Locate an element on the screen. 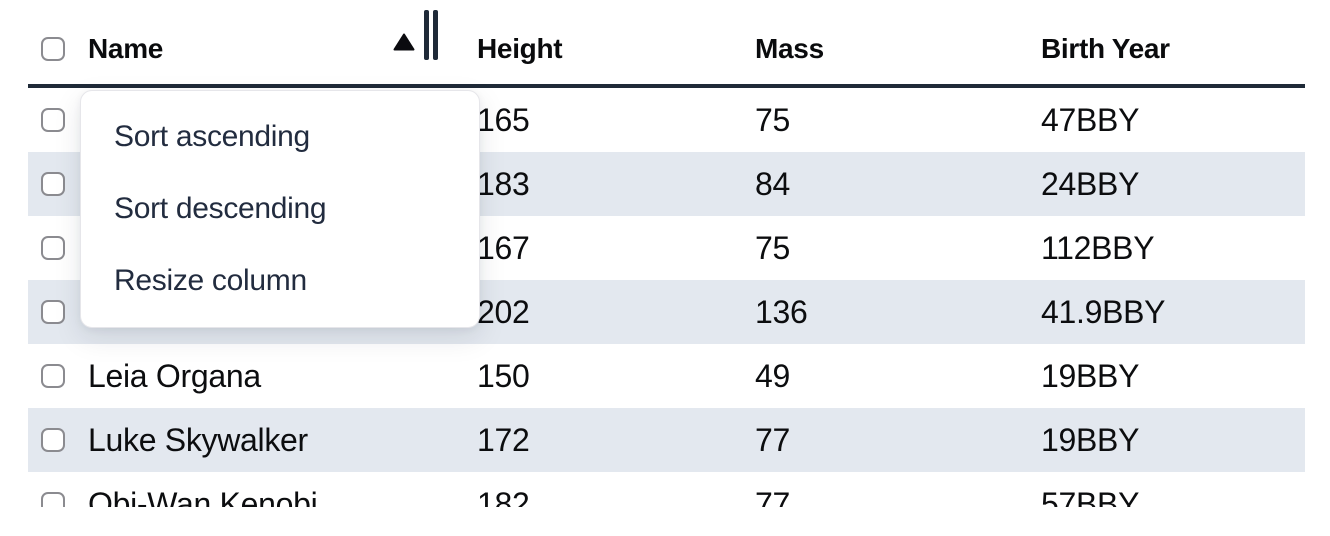  column-header-mass: Mass is located at coordinates (886, 49).